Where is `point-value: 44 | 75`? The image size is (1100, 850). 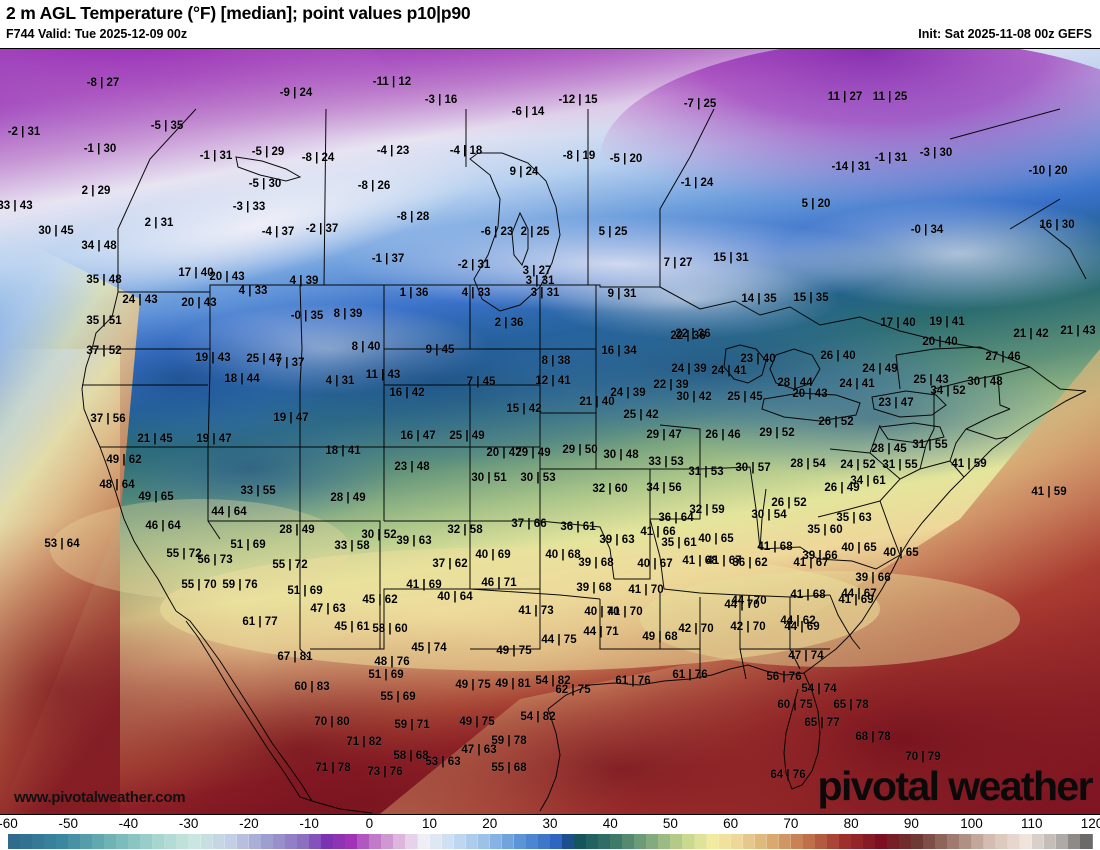 point-value: 44 | 75 is located at coordinates (559, 640).